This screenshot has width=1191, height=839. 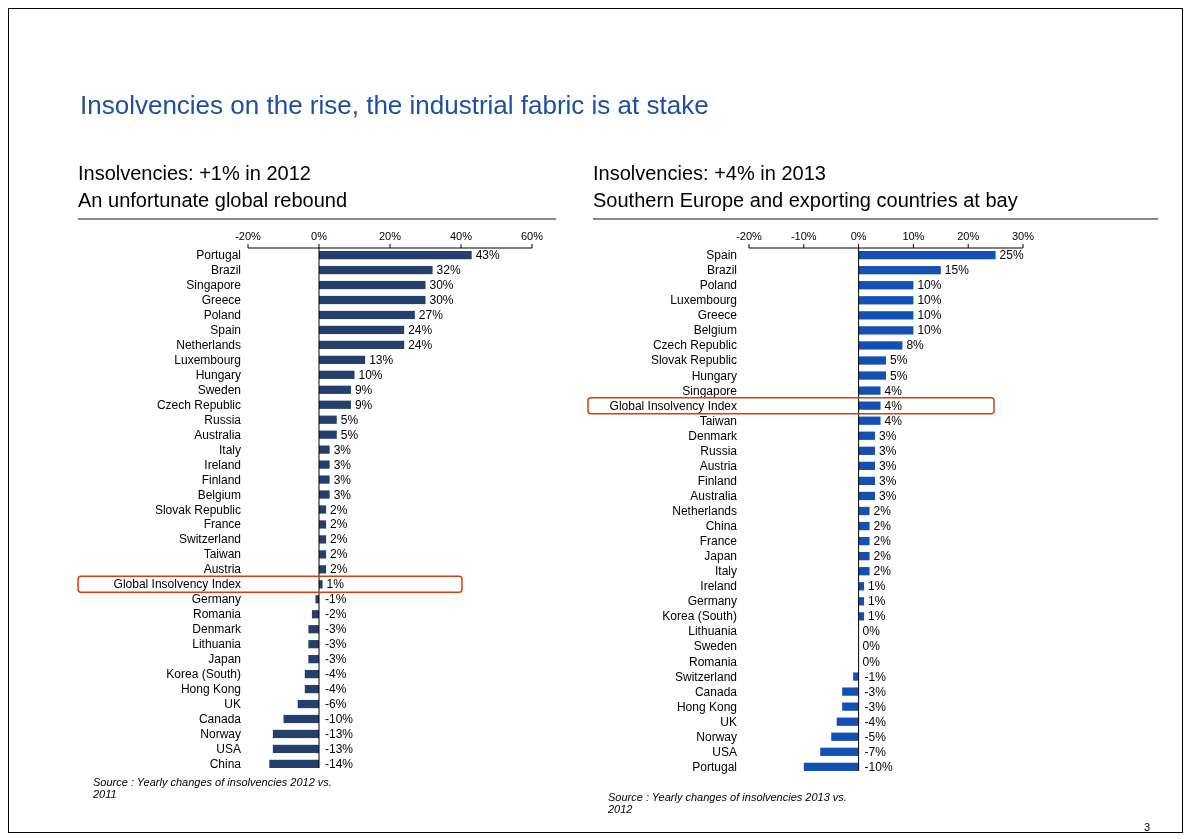 What do you see at coordinates (207, 359) in the screenshot?
I see `y-tick-label: Luxembourg` at bounding box center [207, 359].